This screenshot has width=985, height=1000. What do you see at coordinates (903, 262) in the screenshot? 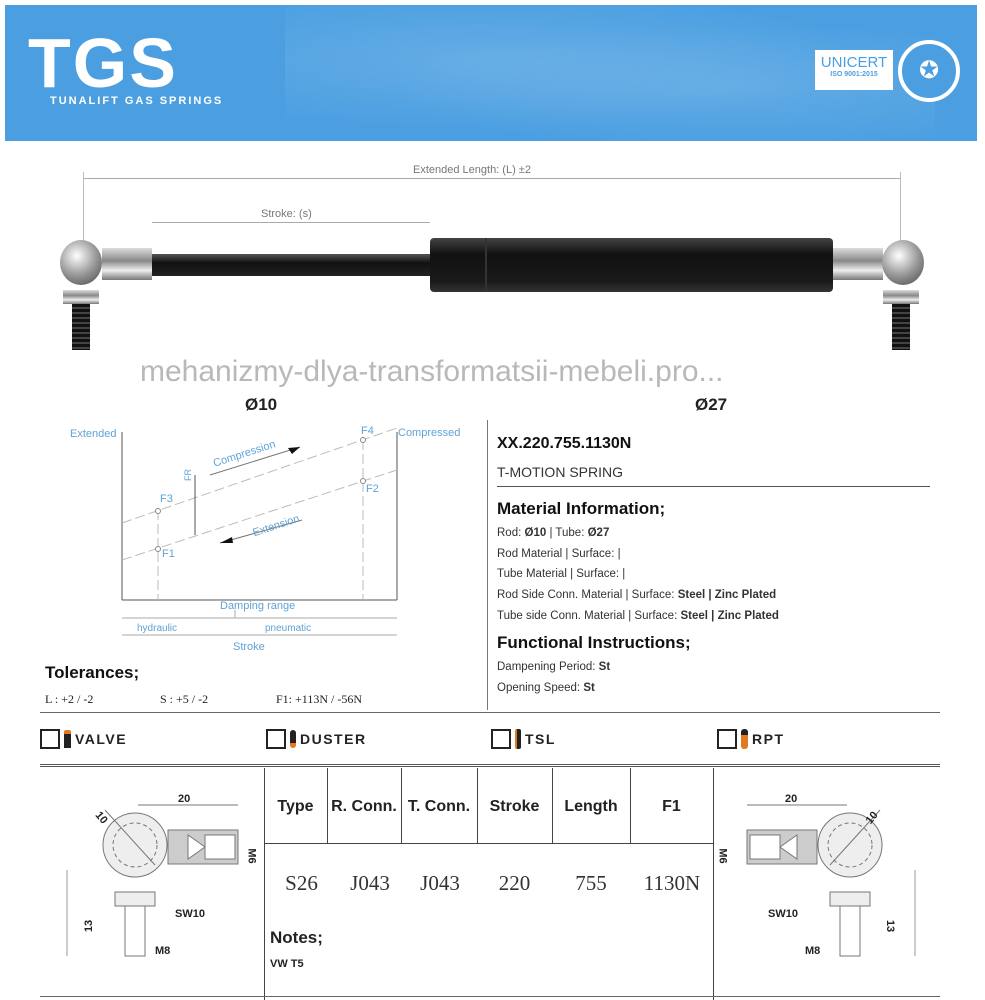
I see `ball-socket-right` at bounding box center [903, 262].